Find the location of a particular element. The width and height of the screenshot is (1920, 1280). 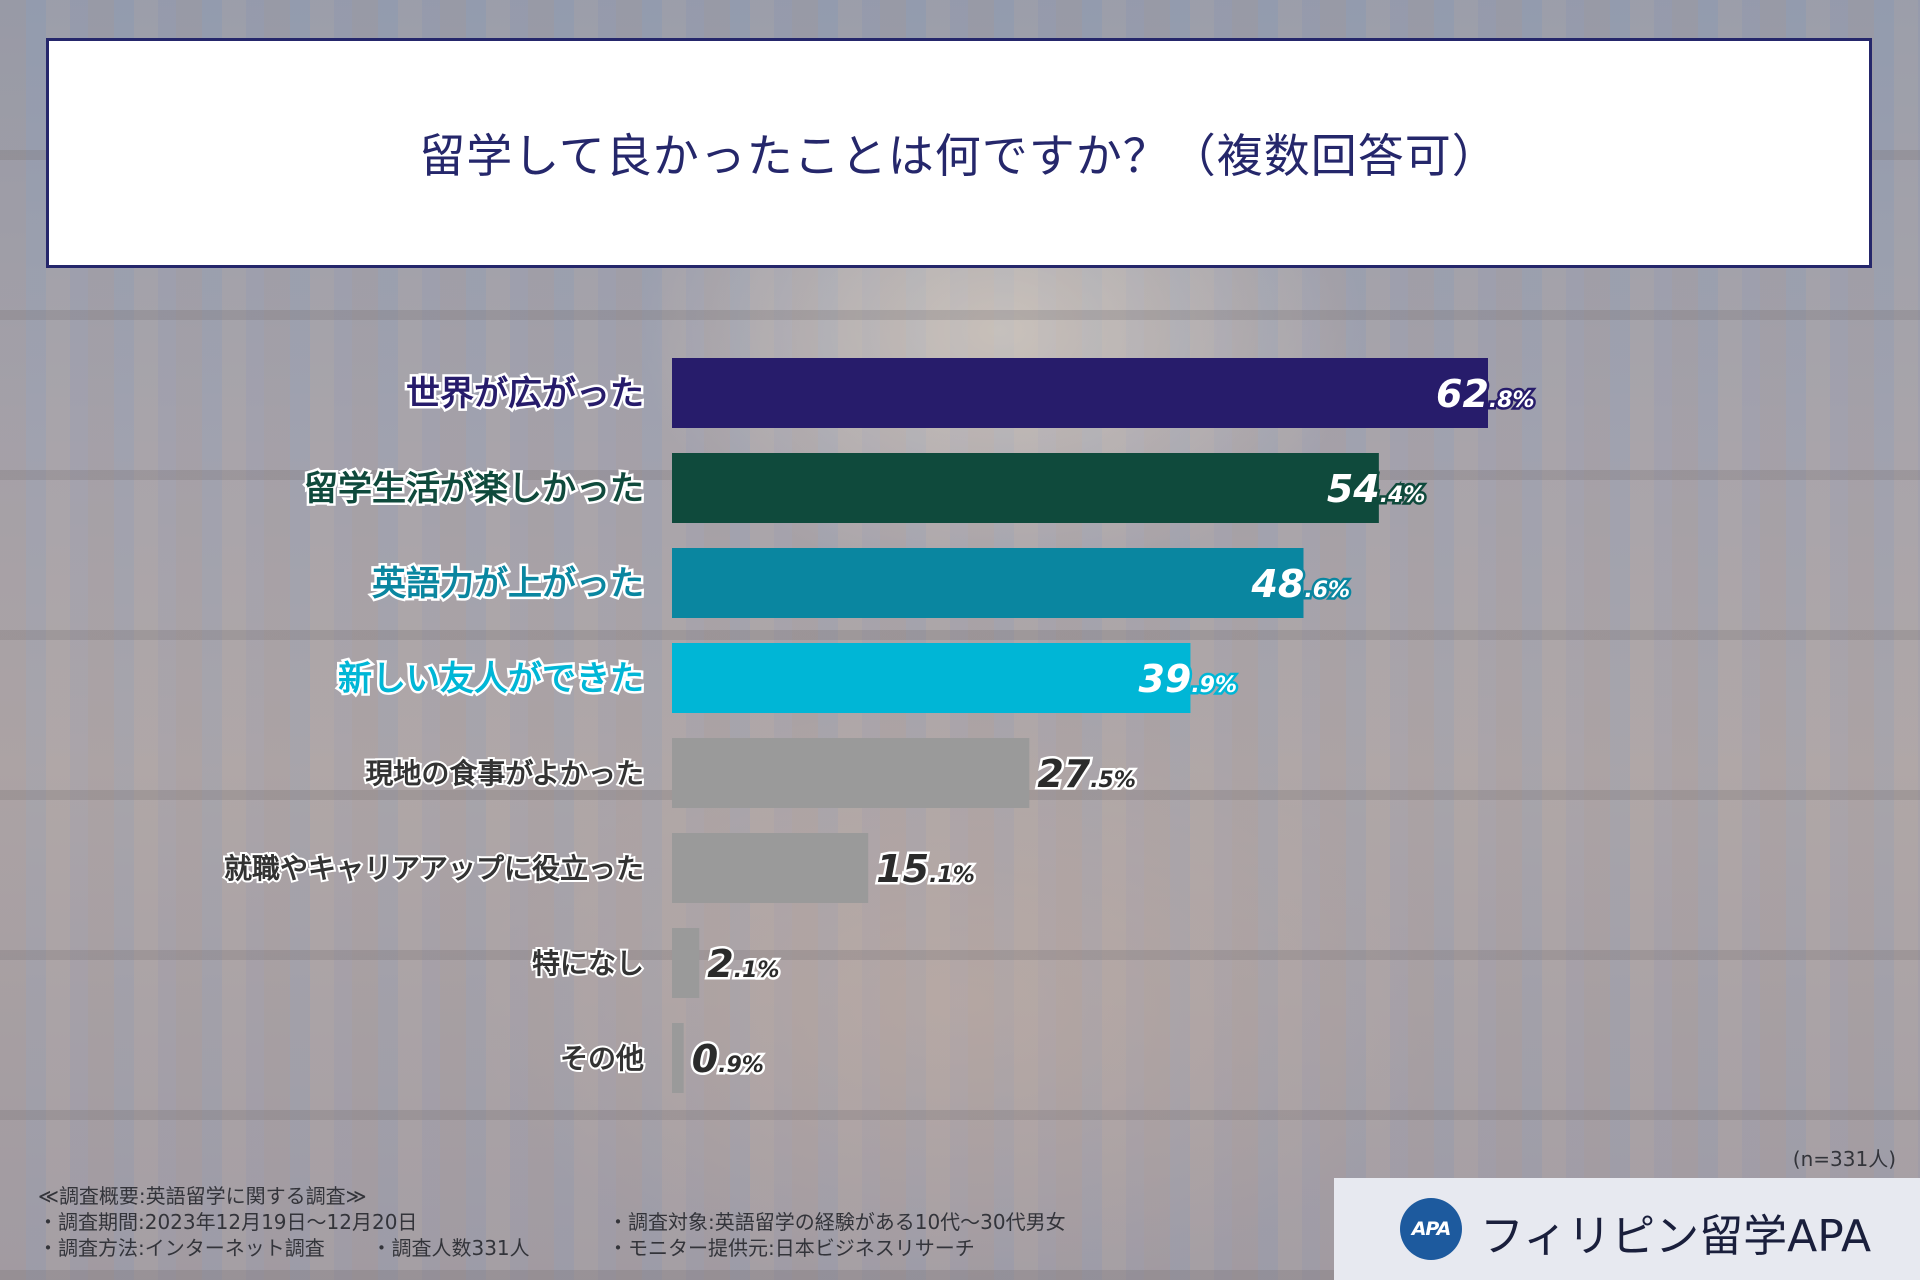

category-label-7: 特になし is located at coordinates (588, 963).